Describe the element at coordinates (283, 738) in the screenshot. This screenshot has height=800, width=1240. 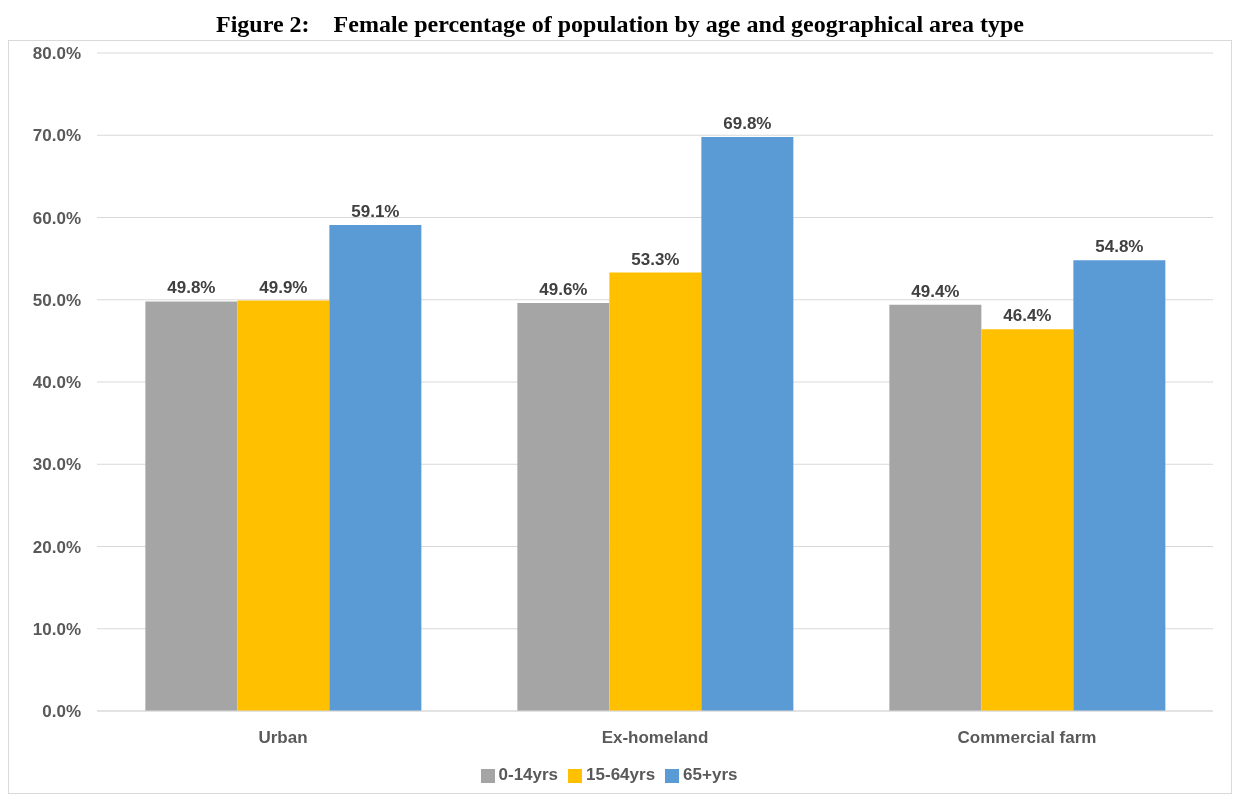
I see `x-tick-label: Urban` at that location.